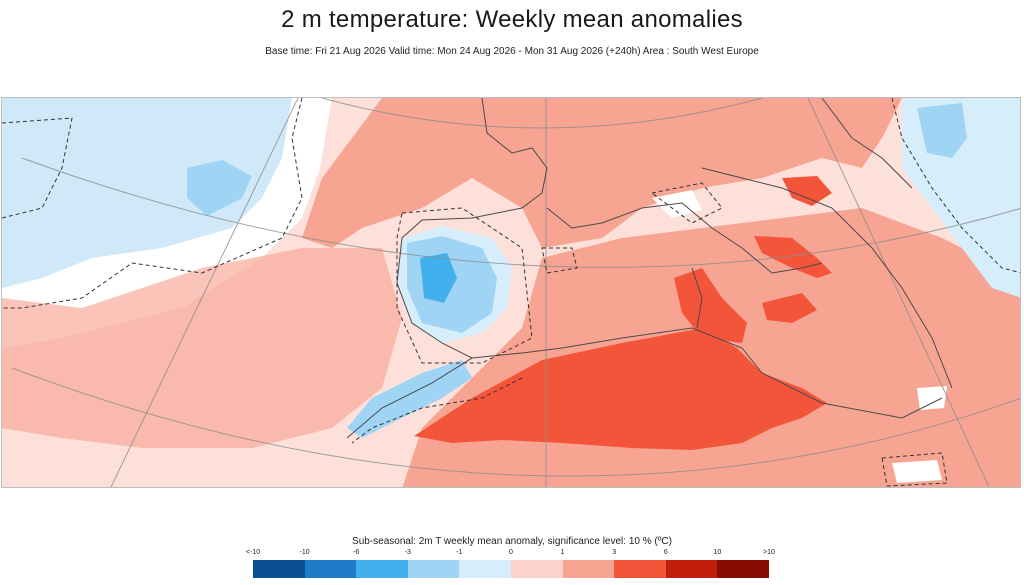 The width and height of the screenshot is (1024, 585). Describe the element at coordinates (793, 257) in the screenshot. I see `strong-warm-anomaly-italy` at that location.